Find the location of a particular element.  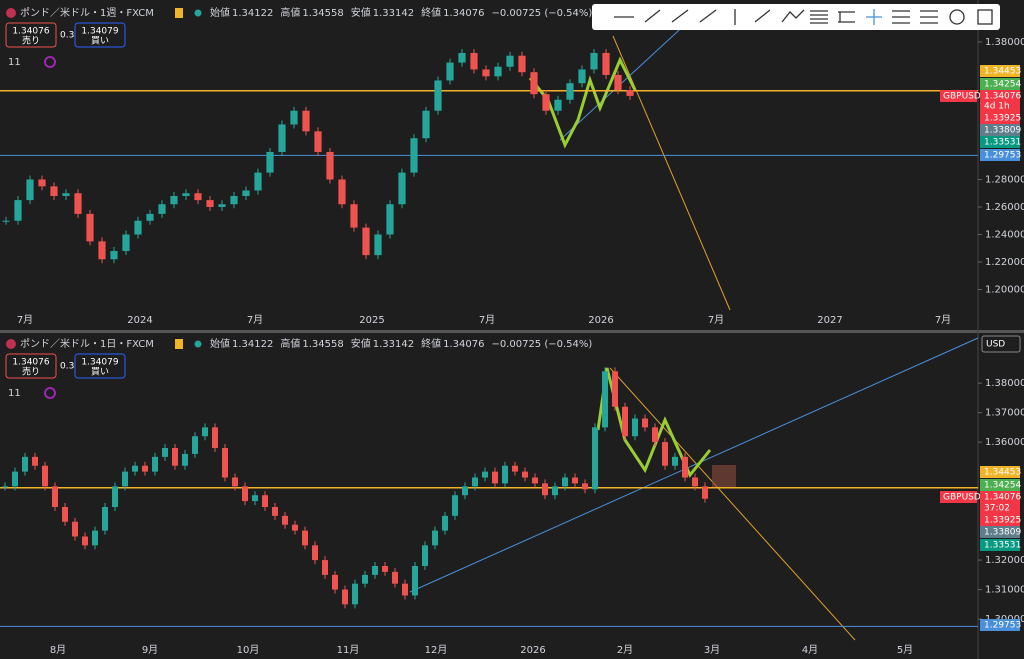

quote-text: 安値 is located at coordinates (361, 343).